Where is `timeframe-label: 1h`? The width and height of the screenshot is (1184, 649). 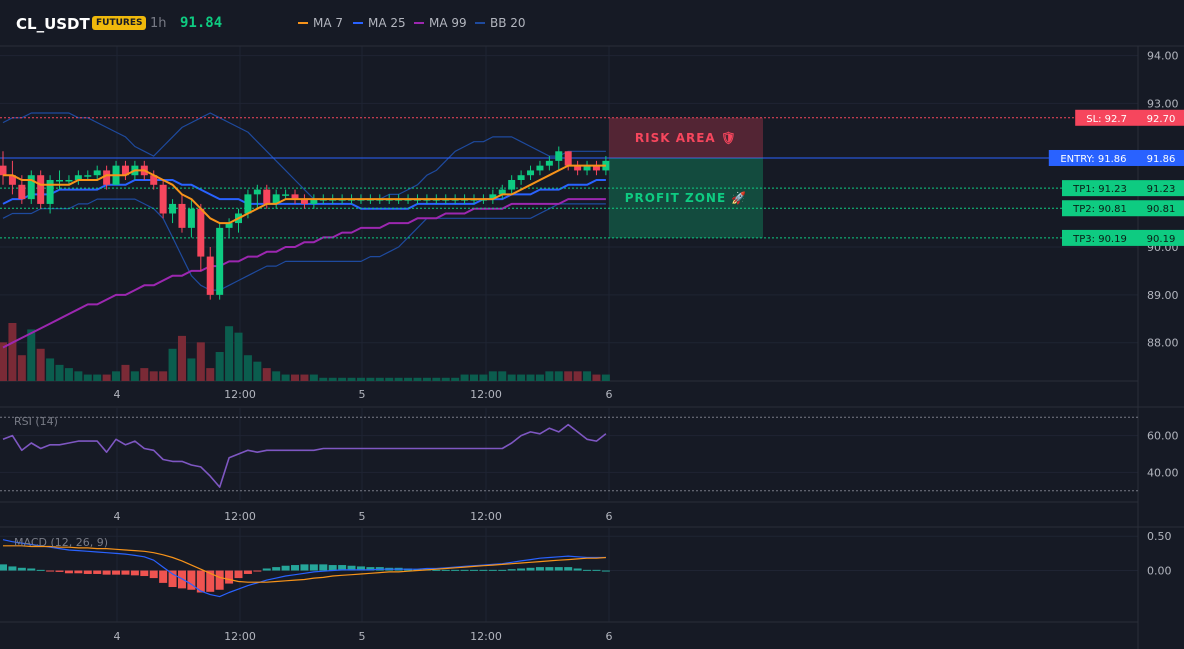
timeframe-label: 1h is located at coordinates (158, 23).